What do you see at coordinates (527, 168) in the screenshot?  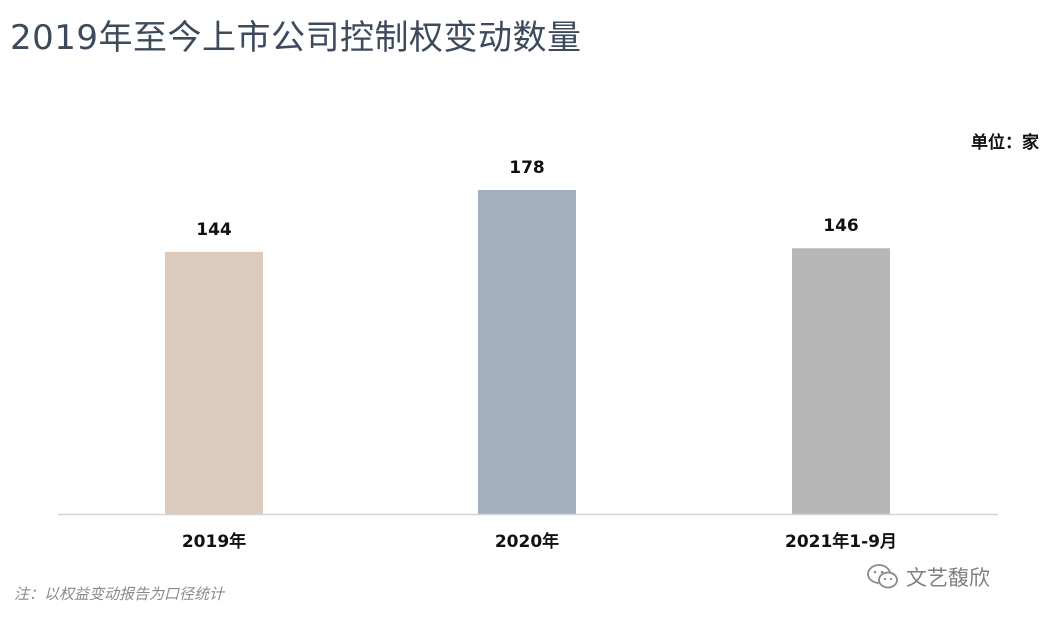 I see `data-label-2: 178` at bounding box center [527, 168].